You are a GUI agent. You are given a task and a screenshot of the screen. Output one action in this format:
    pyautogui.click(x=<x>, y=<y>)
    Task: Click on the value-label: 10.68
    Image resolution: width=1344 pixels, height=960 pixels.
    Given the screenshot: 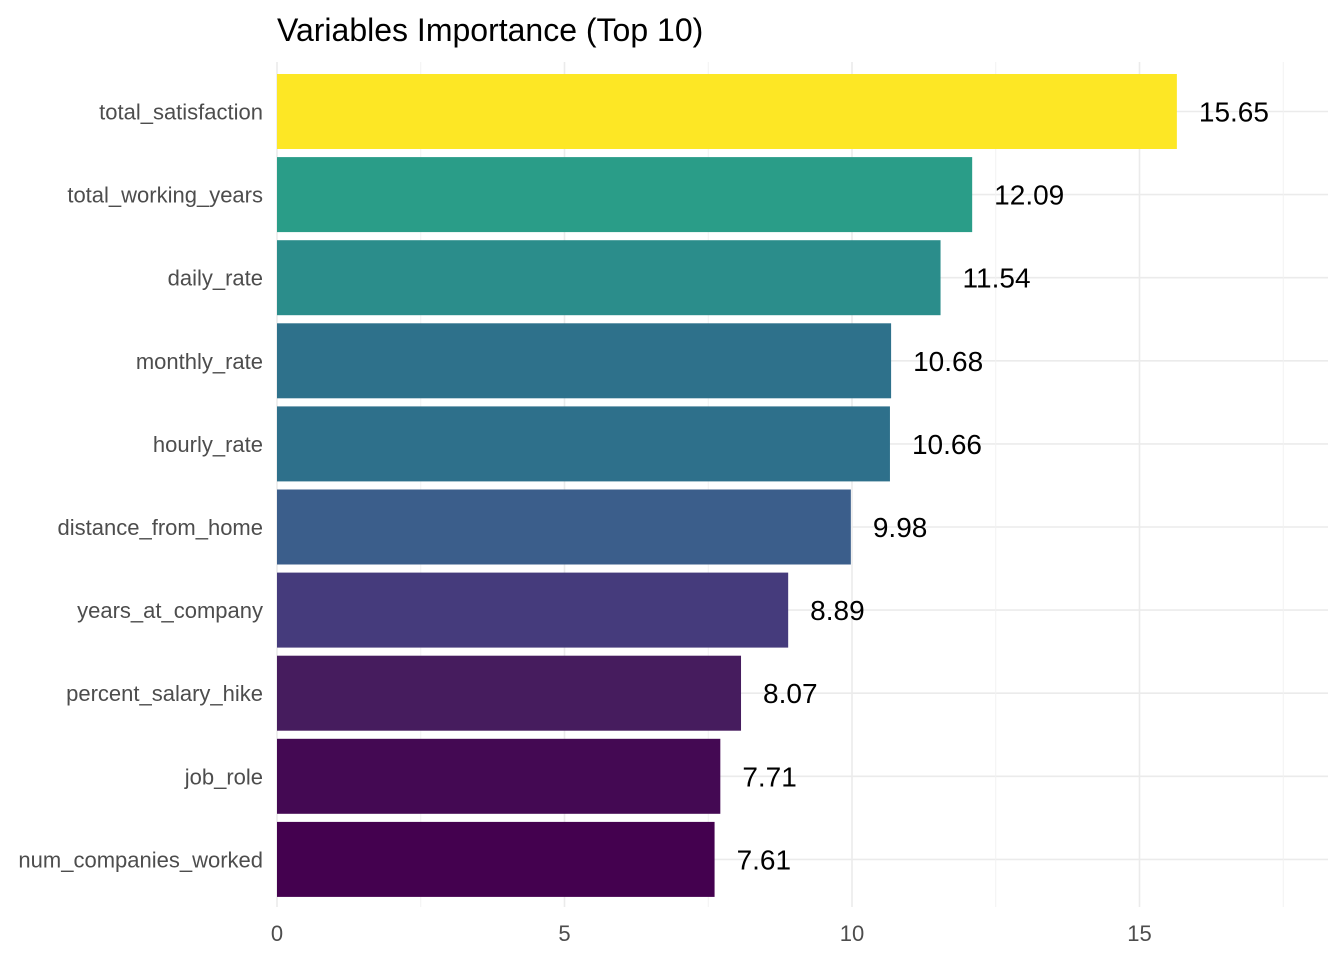 What is the action you would take?
    pyautogui.click(x=948, y=361)
    